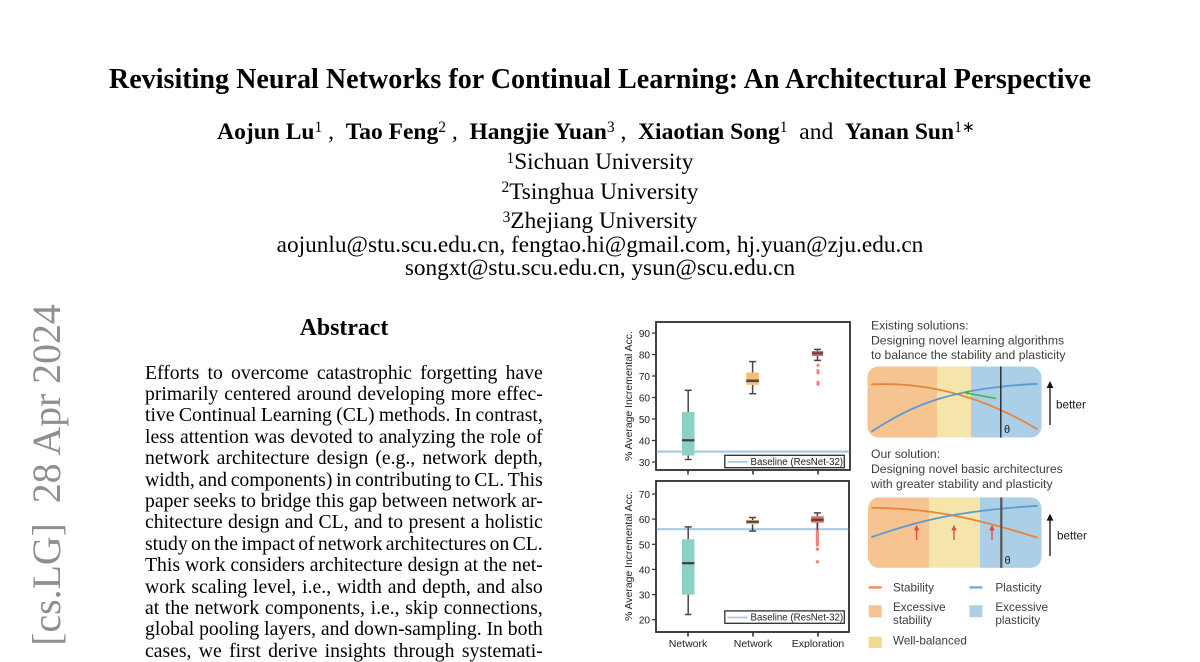  I want to click on svg-text: Plasticity, so click(1018, 587).